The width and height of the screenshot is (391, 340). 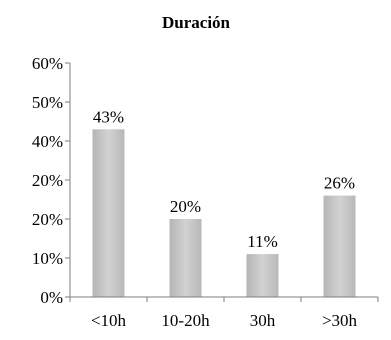 What do you see at coordinates (47, 258) in the screenshot?
I see `y-tick-label: 10%` at bounding box center [47, 258].